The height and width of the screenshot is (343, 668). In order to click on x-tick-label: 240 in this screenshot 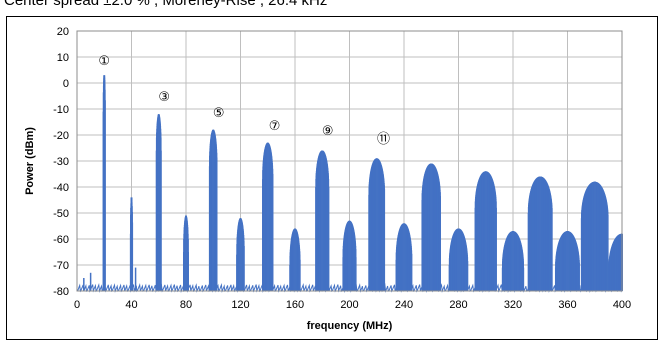, I will do `click(404, 305)`.